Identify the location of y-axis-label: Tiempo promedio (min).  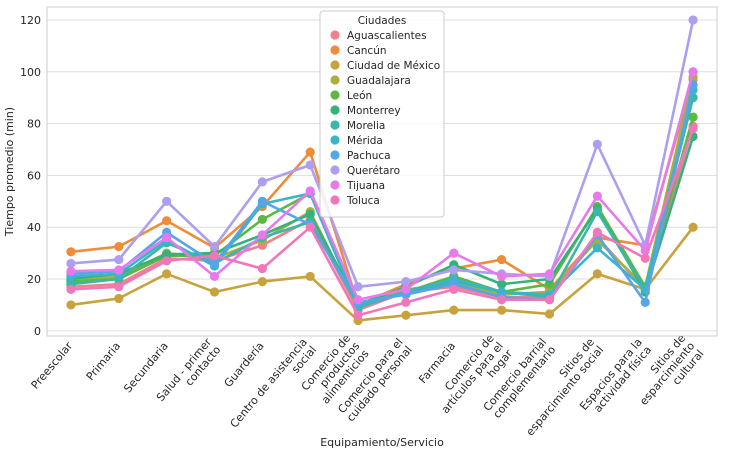
(9, 172).